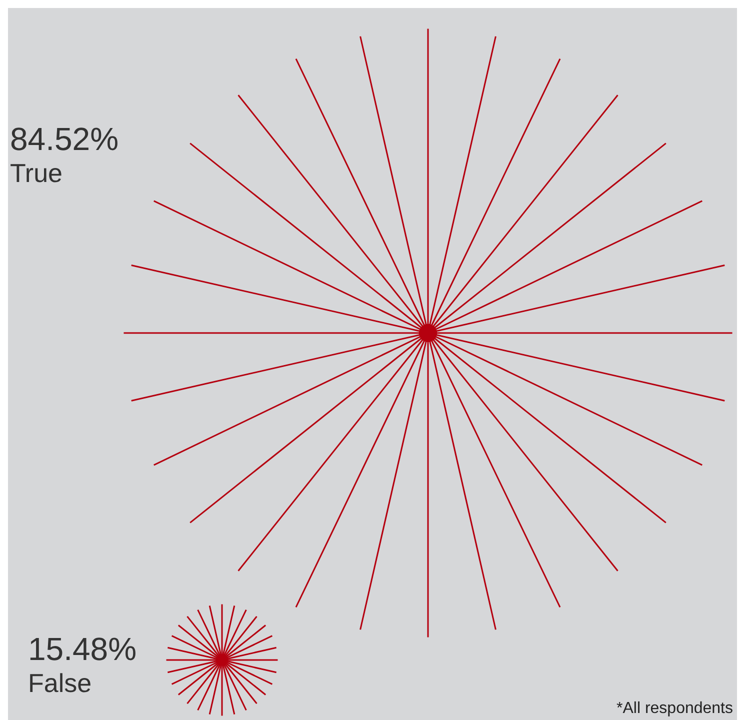 The width and height of the screenshot is (745, 720). I want to click on category-label: True, so click(37, 174).